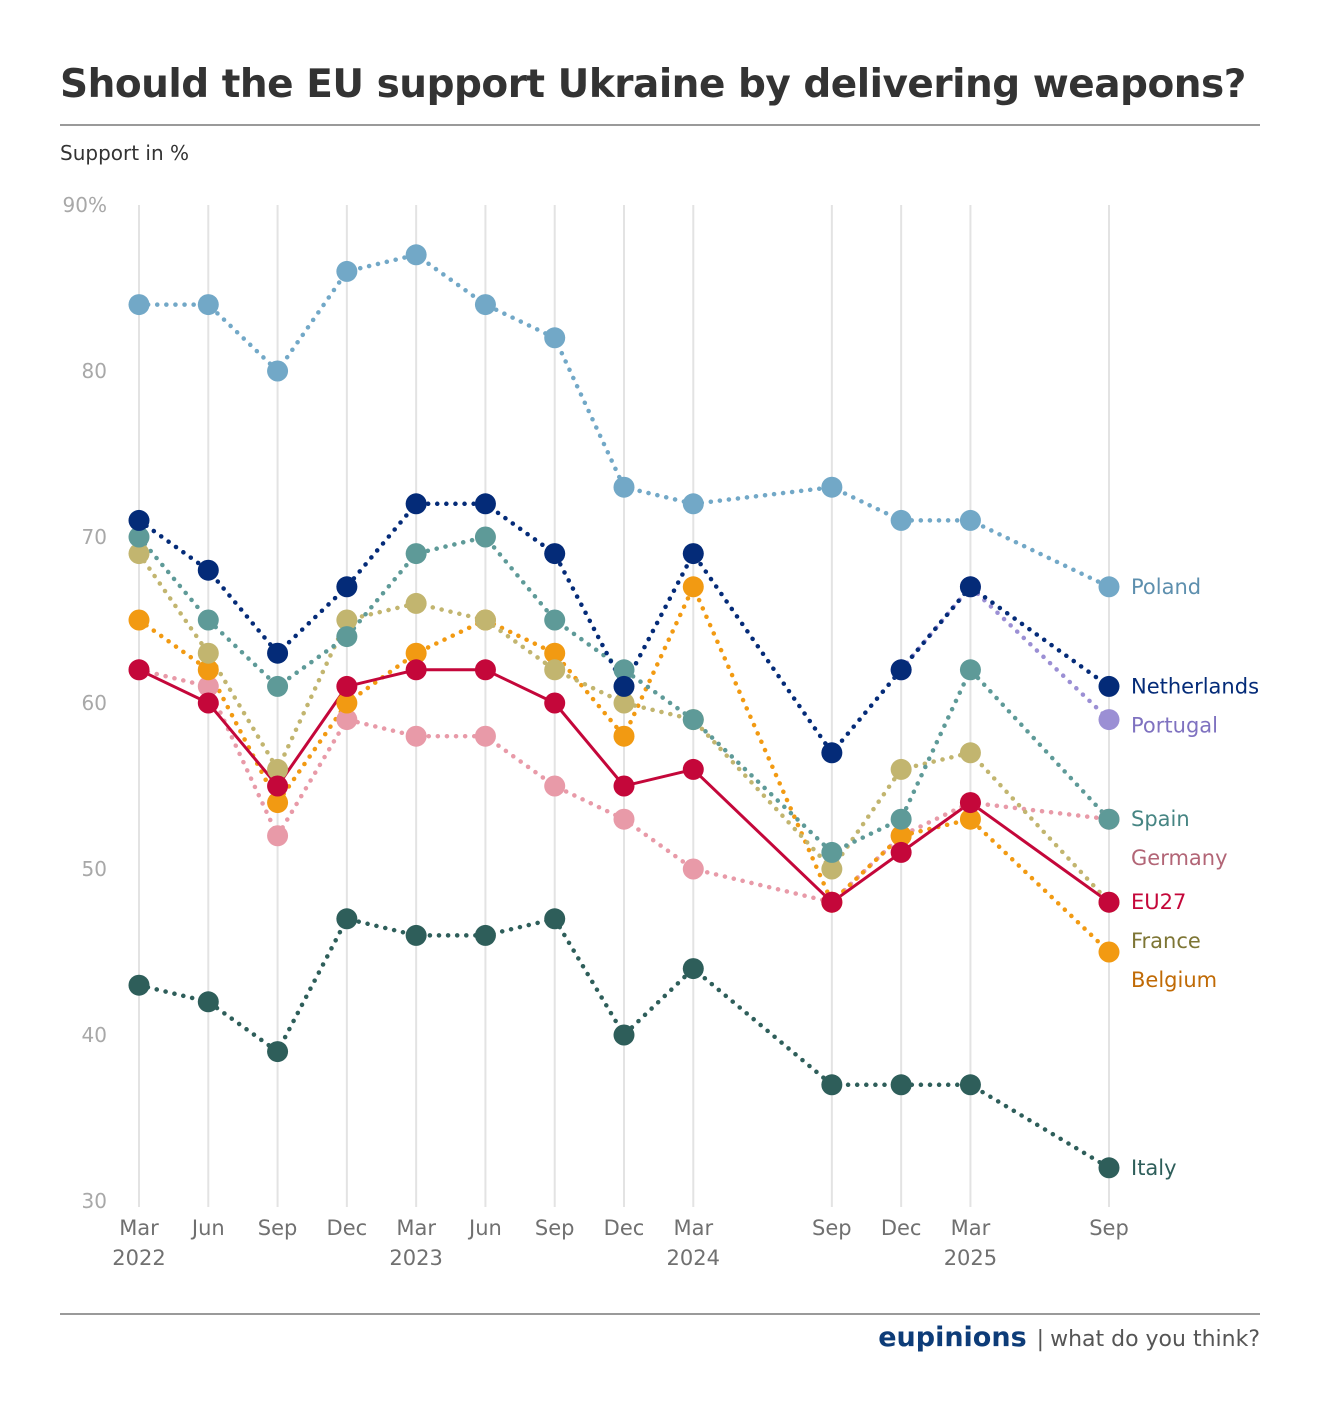 This screenshot has height=1420, width=1320. Describe the element at coordinates (94, 1035) in the screenshot. I see `y-tick-label: 40` at that location.